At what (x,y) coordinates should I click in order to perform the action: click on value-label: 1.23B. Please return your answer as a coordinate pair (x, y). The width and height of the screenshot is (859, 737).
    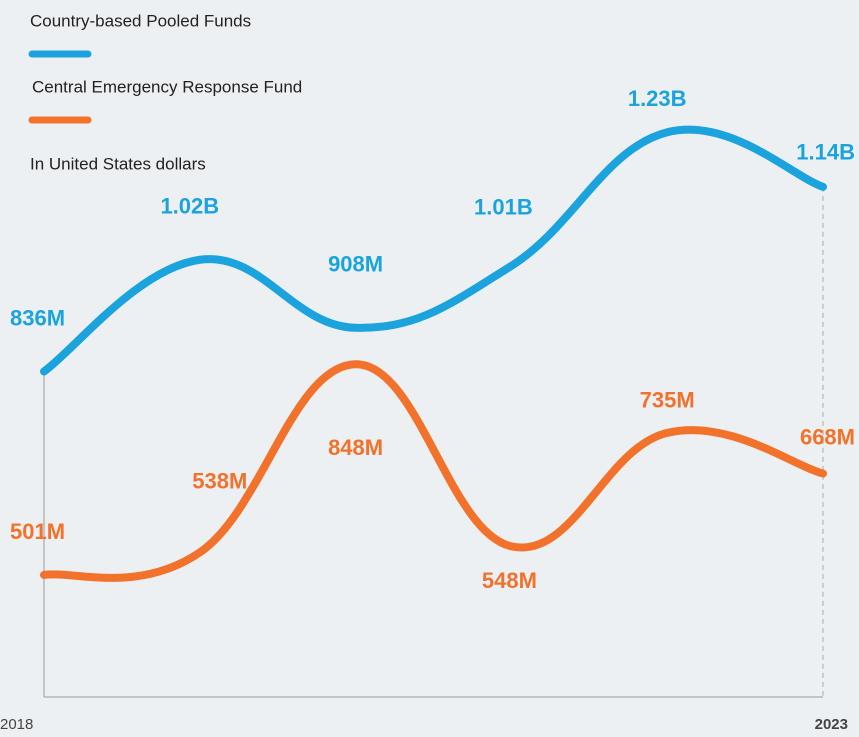
    Looking at the image, I should click on (657, 98).